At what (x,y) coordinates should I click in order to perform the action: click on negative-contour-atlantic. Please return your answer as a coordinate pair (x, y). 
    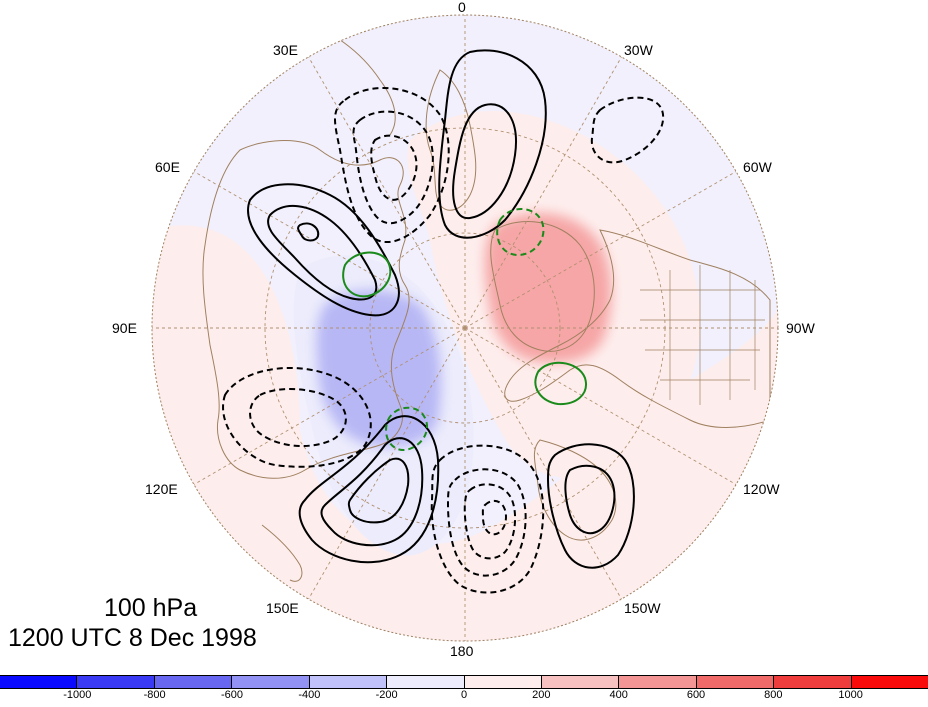
    Looking at the image, I should click on (627, 130).